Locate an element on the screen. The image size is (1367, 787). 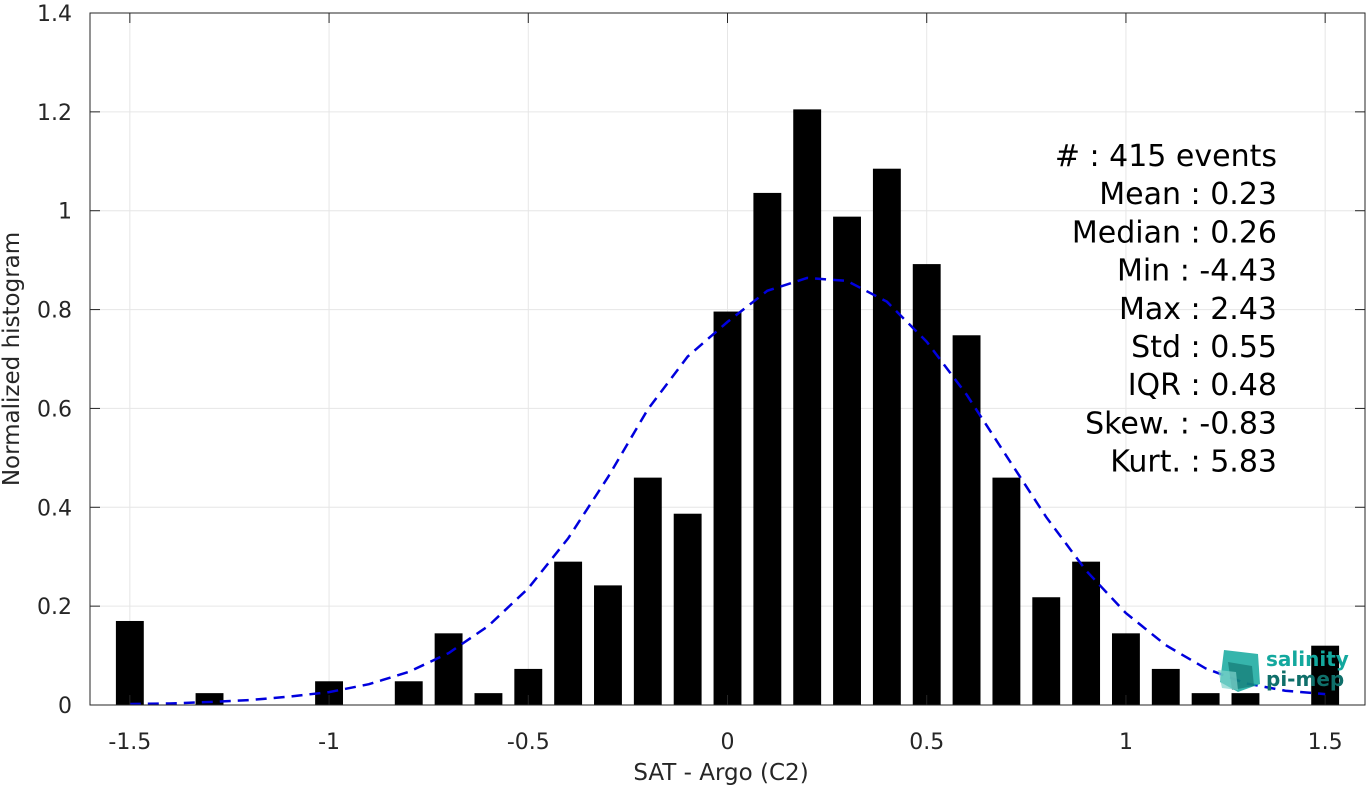
x-tick-label: -1.5 is located at coordinates (129, 742).